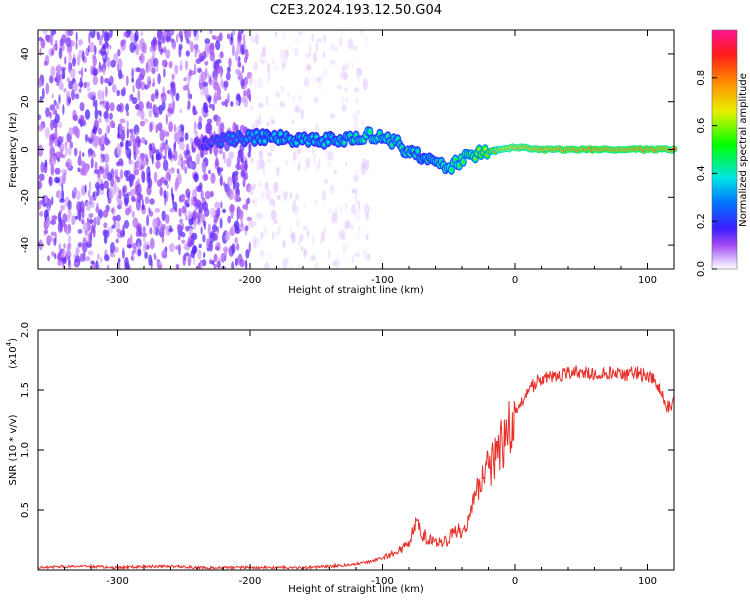 Image resolution: width=750 pixels, height=600 pixels. Describe the element at coordinates (13, 449) in the screenshot. I see `snr-y-label: SNR (10 * v/v)` at that location.